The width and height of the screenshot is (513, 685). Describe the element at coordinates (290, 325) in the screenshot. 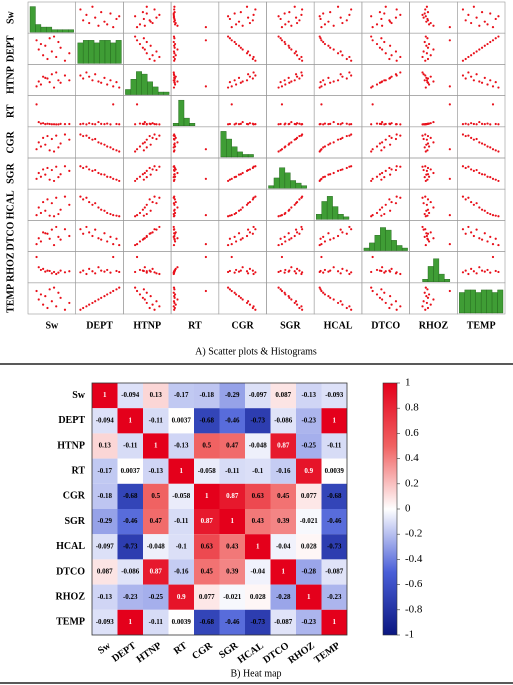

I see `x-axis-label: SGR` at that location.